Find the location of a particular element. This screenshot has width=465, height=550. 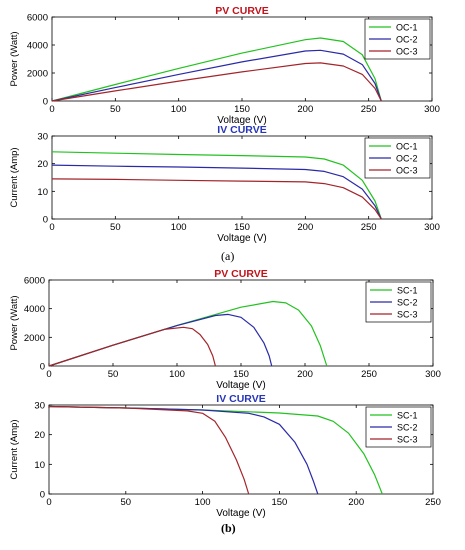

legend-box is located at coordinates (398, 427).